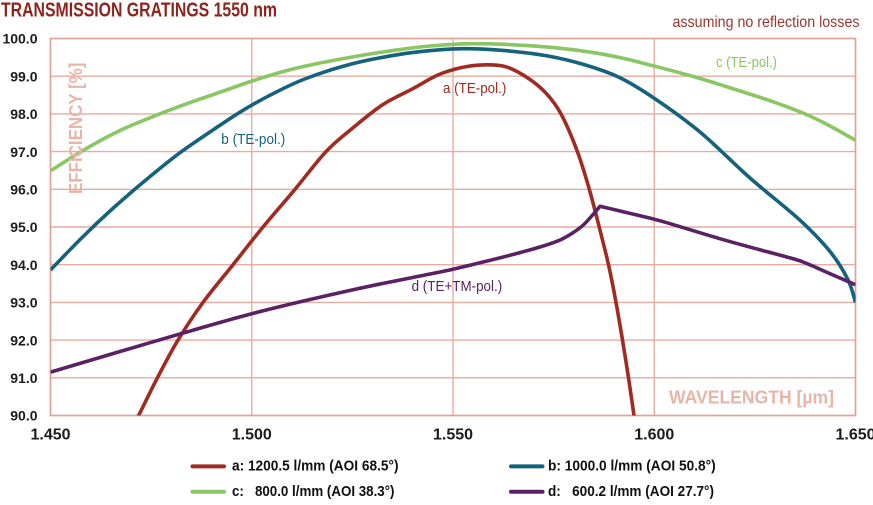  Describe the element at coordinates (766, 22) in the screenshot. I see `svg-text: assuming no reflection losses` at that location.